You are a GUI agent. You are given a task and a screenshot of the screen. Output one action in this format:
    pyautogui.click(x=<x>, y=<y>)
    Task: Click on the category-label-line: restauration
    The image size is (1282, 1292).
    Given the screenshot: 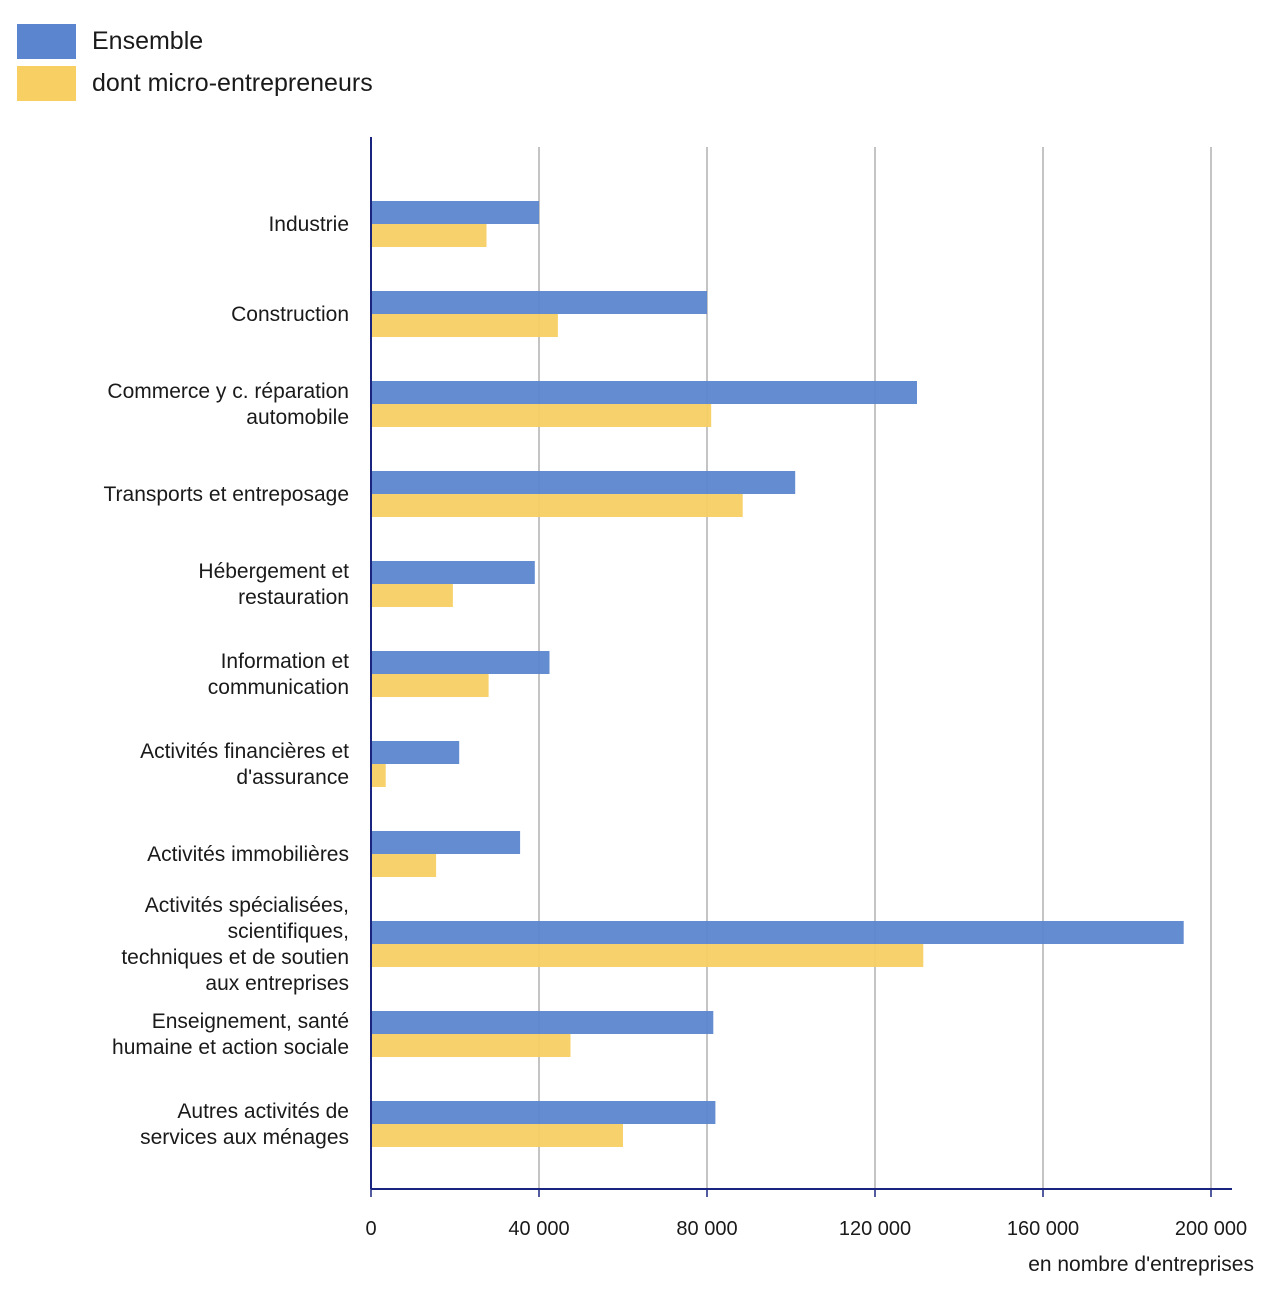 What is the action you would take?
    pyautogui.click(x=293, y=597)
    